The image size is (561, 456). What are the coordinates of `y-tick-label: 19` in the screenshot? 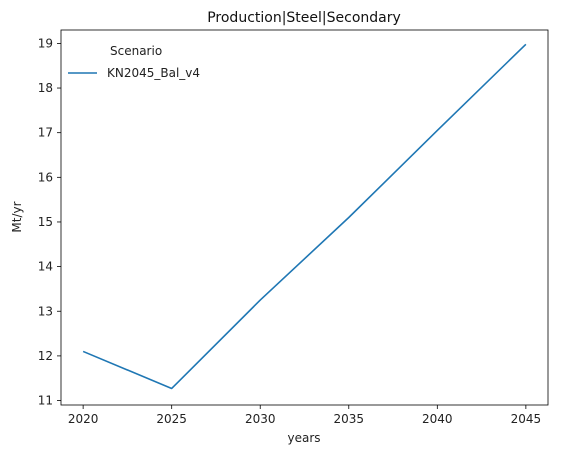 It's located at (45, 43).